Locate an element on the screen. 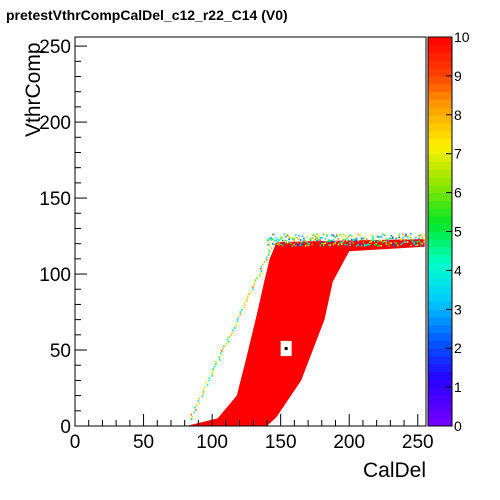 Image resolution: width=500 pixels, height=500 pixels. colorbar-tick-label: 4 is located at coordinates (458, 270).